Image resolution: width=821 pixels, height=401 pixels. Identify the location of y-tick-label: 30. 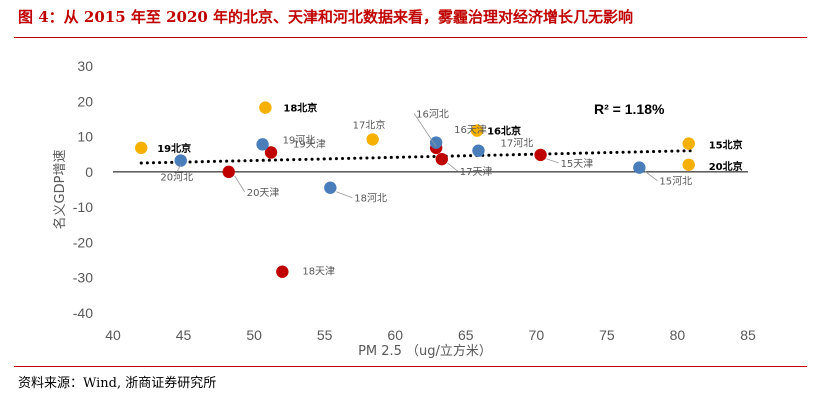
(85, 66).